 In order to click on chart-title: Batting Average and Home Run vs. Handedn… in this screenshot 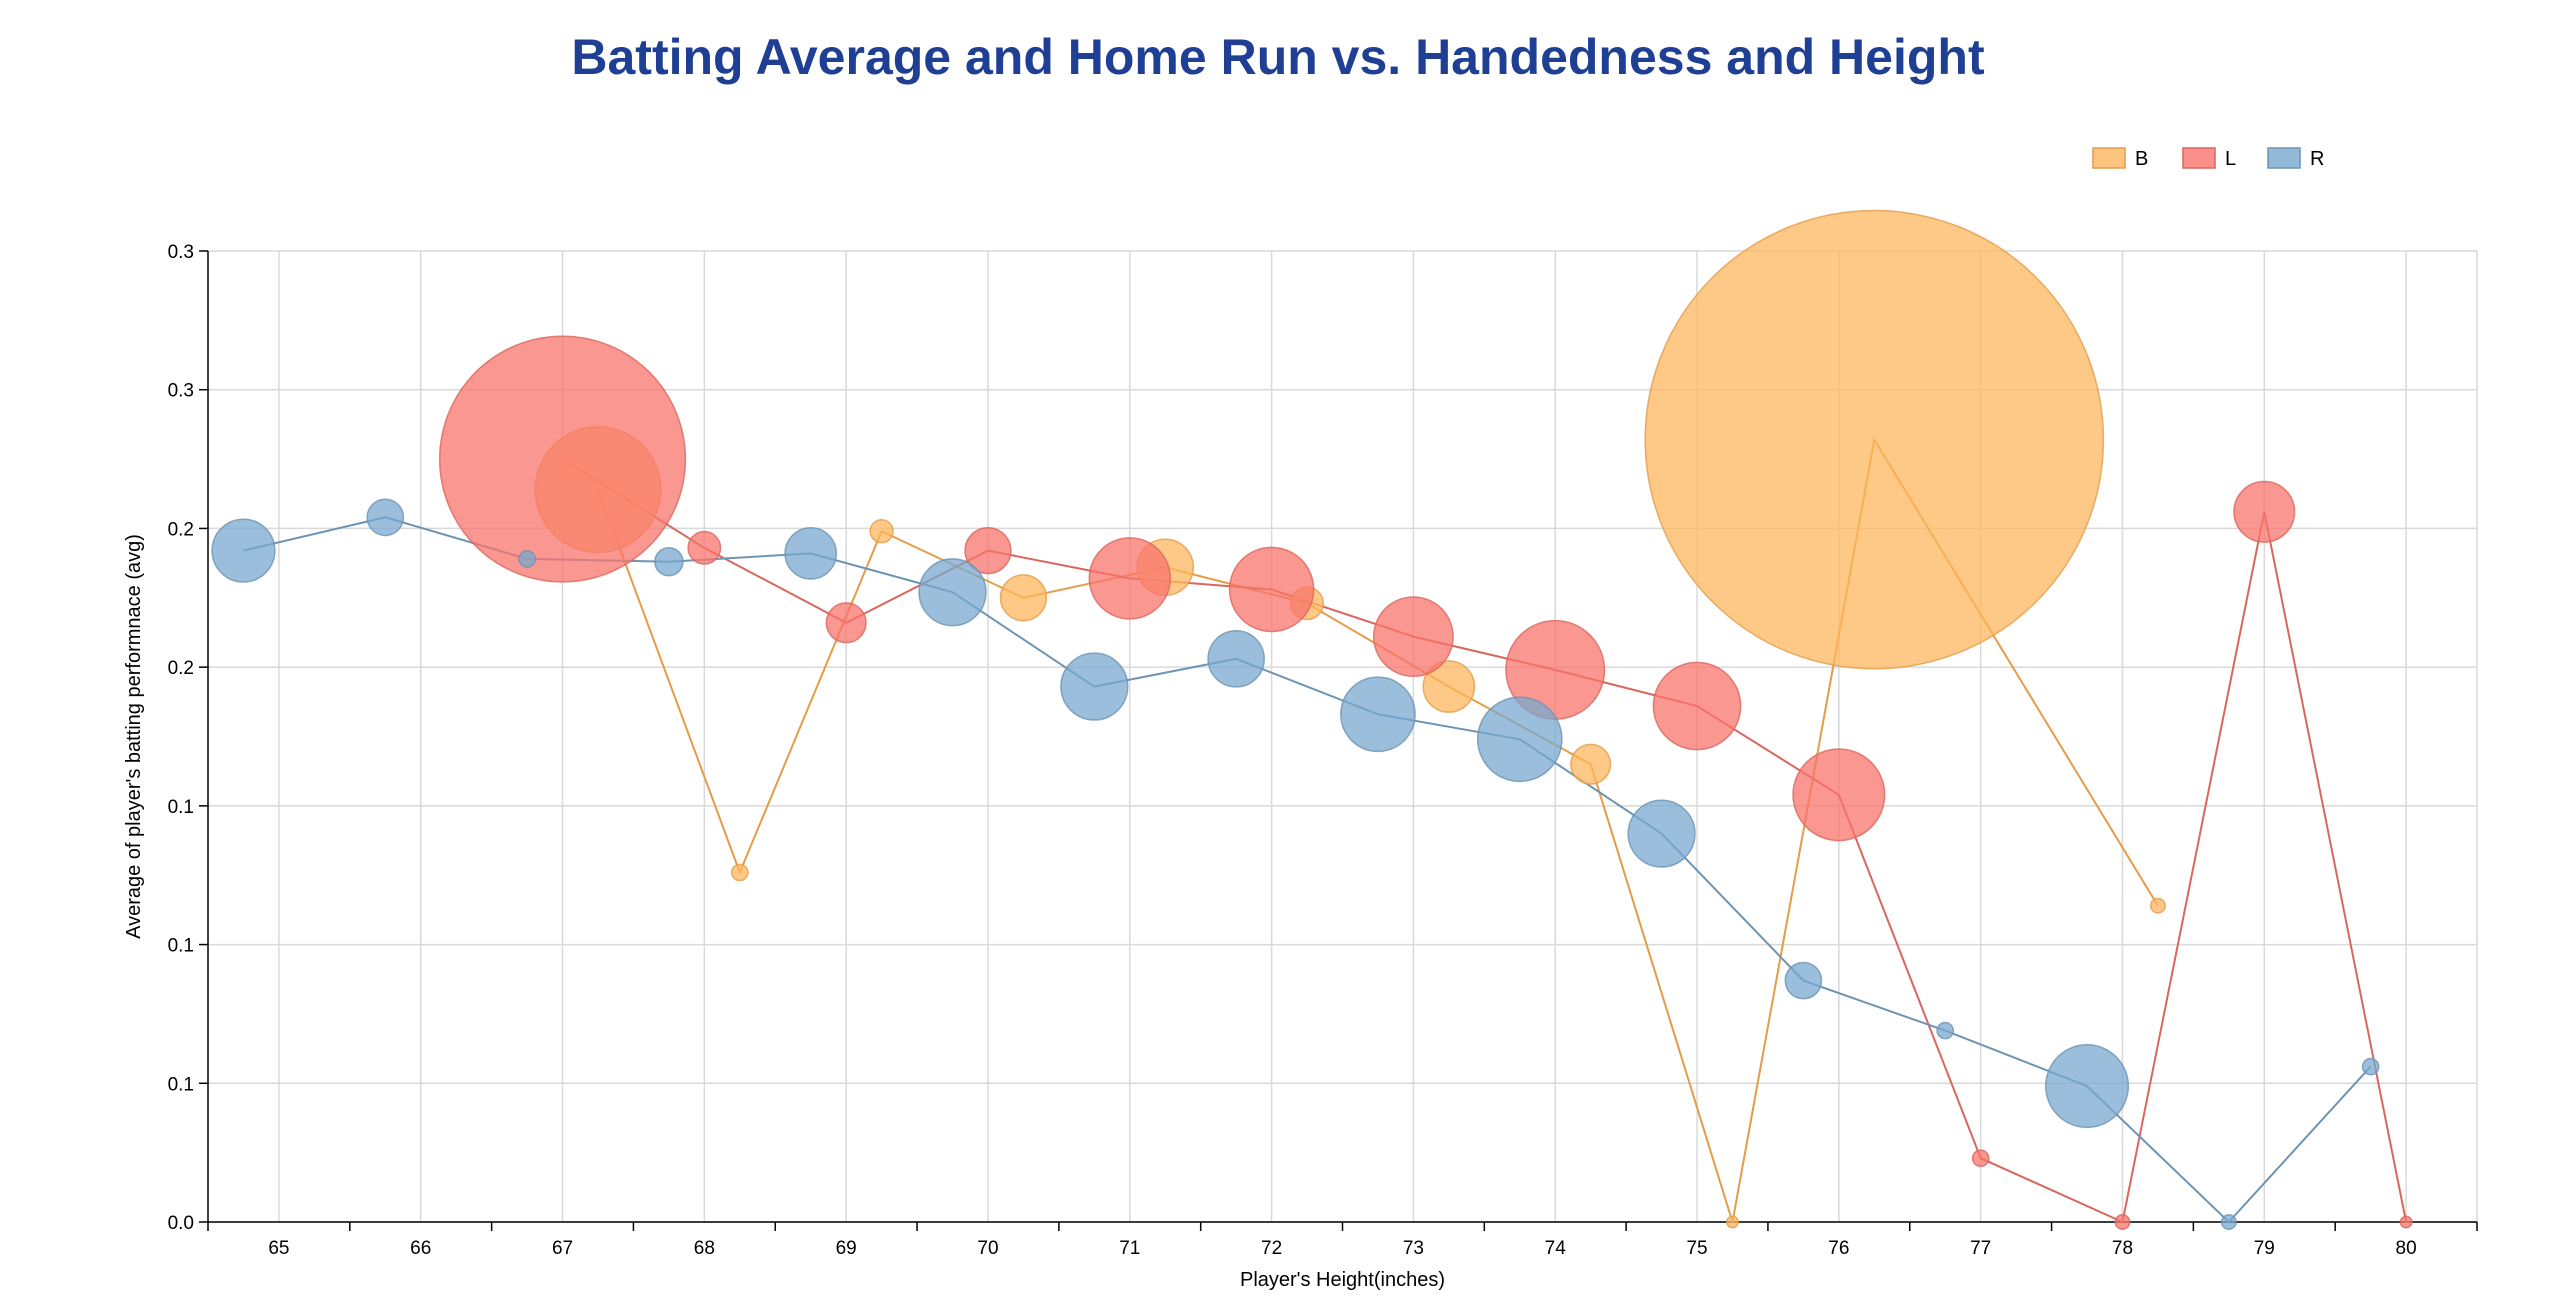, I will do `click(1278, 57)`.